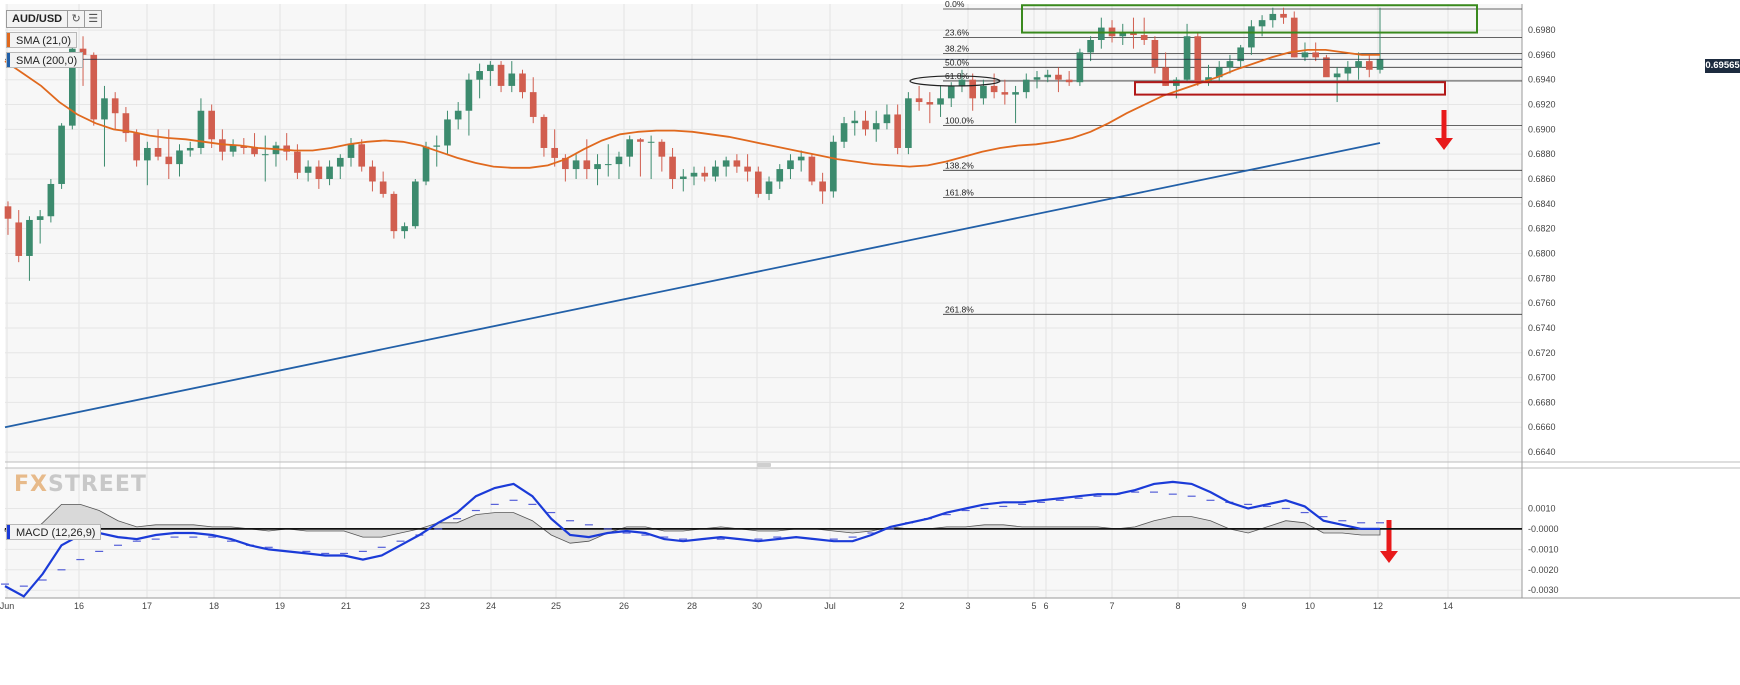 Image resolution: width=1740 pixels, height=685 pixels. Describe the element at coordinates (1542, 129) in the screenshot. I see `y-tick-label: 0.6900` at that location.